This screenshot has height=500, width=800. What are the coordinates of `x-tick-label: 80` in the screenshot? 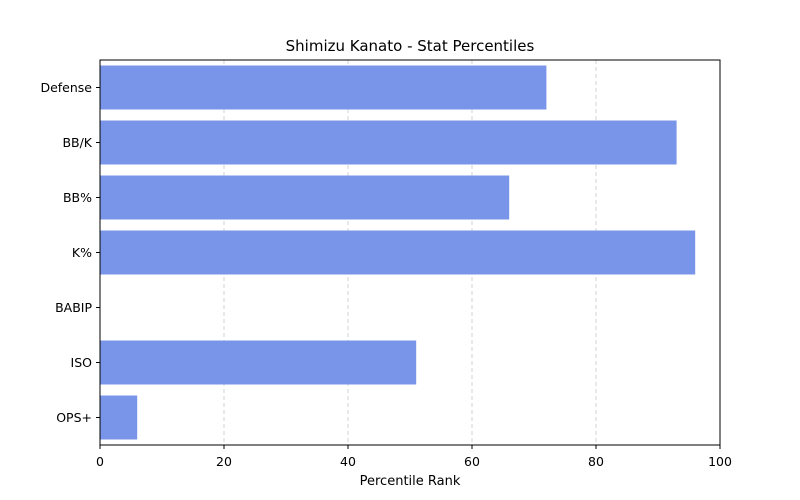 It's located at (596, 461).